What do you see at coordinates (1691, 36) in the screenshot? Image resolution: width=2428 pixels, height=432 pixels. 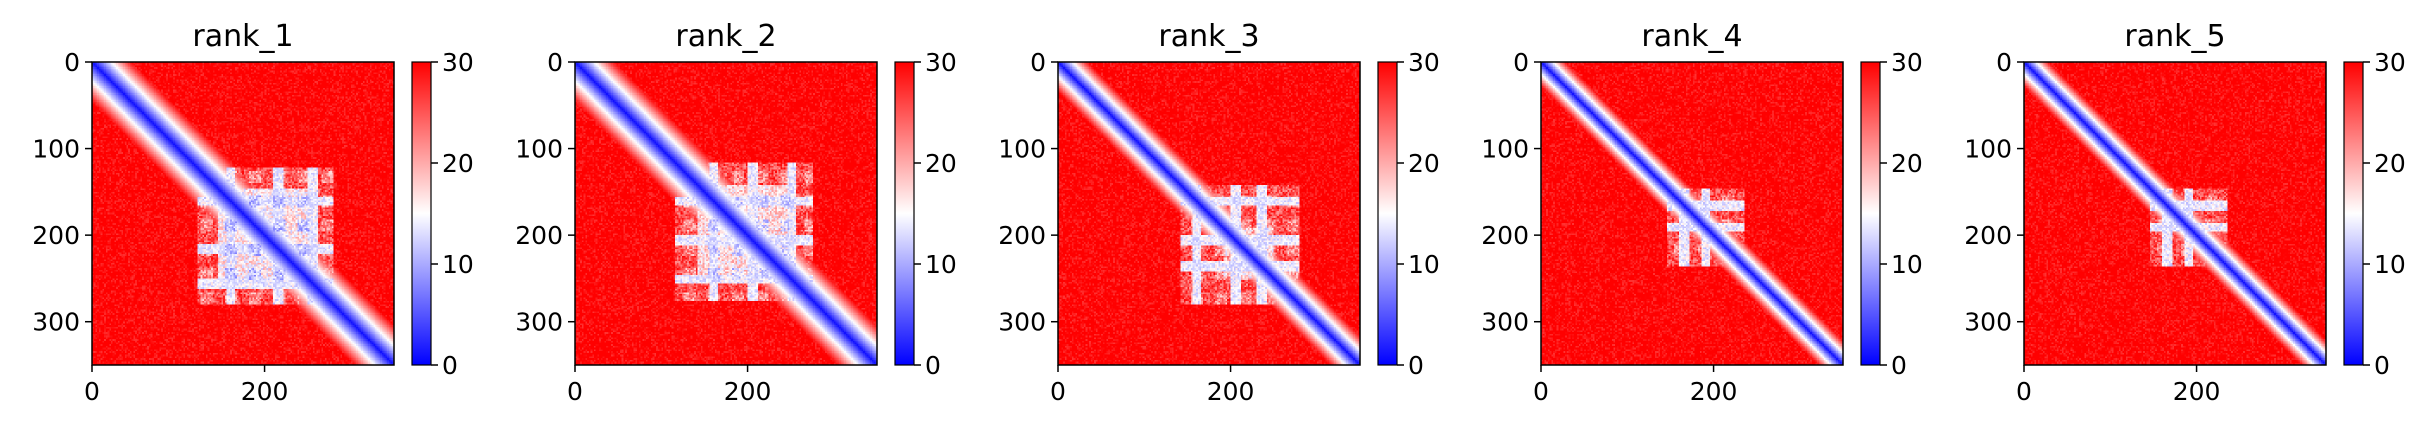 I see `plot-title: rank_4` at bounding box center [1691, 36].